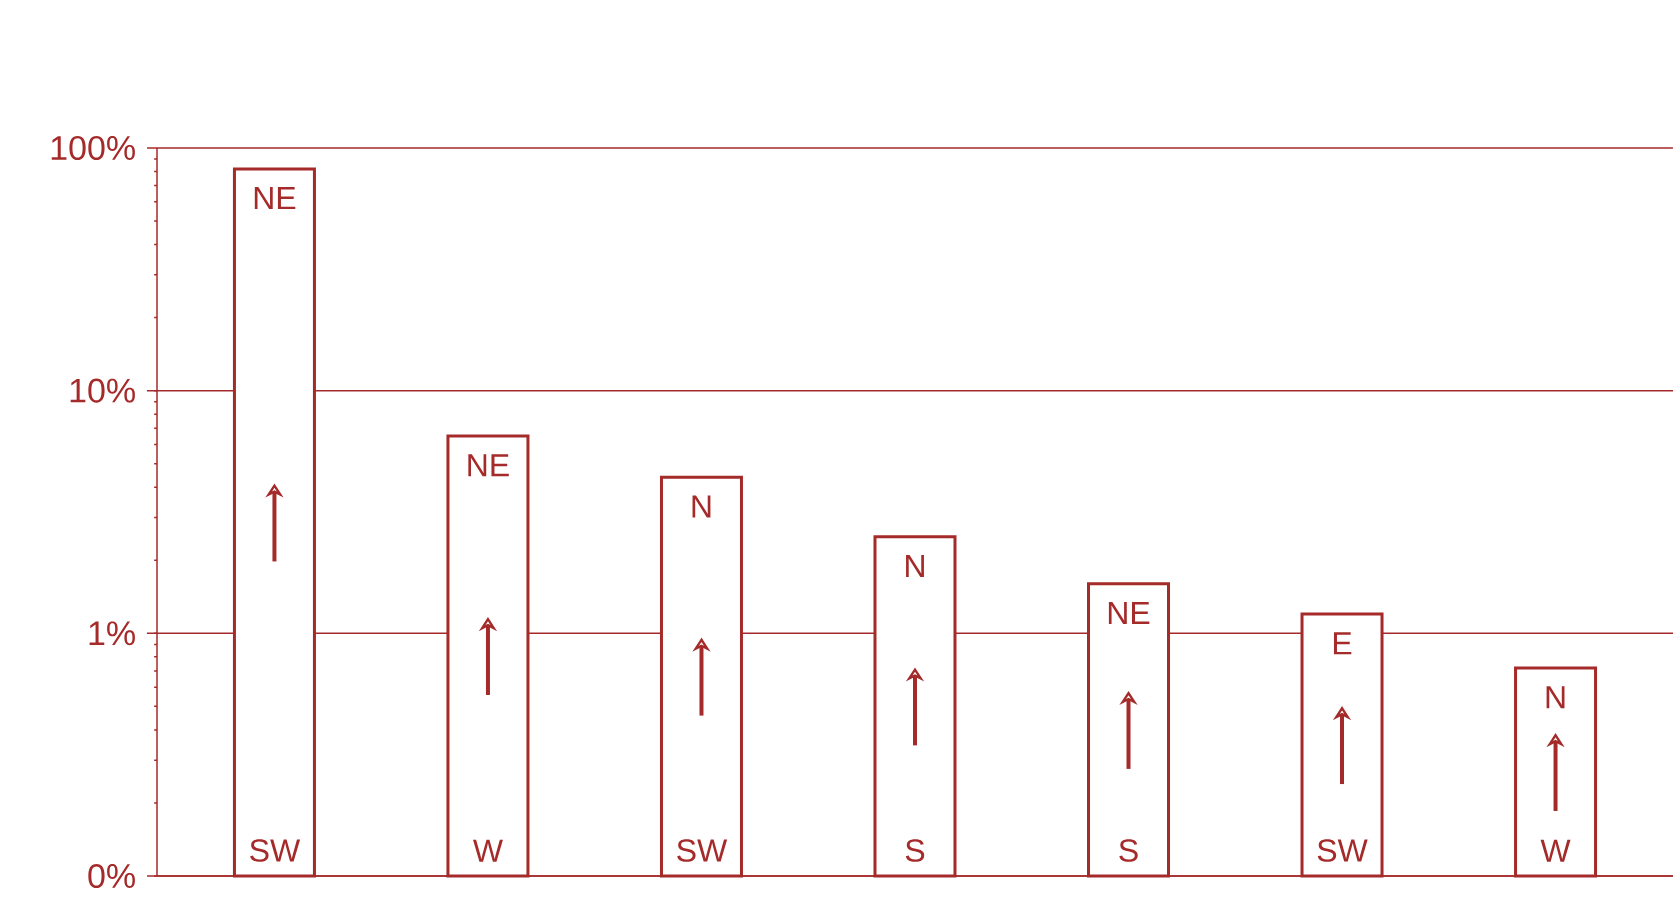  Describe the element at coordinates (102, 390) in the screenshot. I see `y-tick-label: 10%` at that location.